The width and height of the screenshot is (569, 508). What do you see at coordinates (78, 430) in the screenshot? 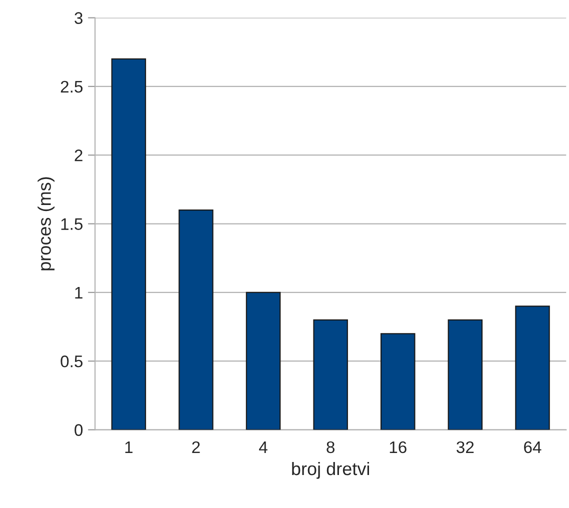
I see `y-tick-label: 0` at bounding box center [78, 430].